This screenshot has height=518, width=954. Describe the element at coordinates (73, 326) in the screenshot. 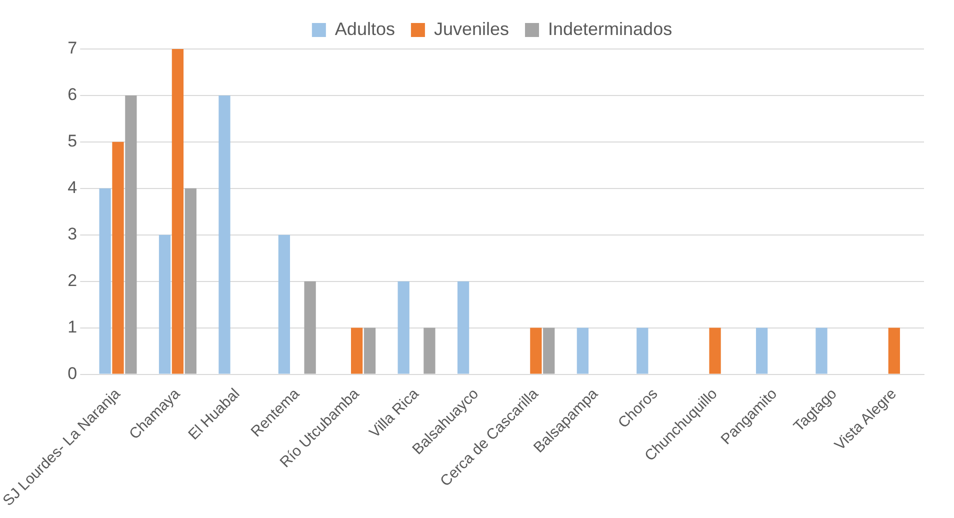

I see `y-tick-label: 1` at that location.